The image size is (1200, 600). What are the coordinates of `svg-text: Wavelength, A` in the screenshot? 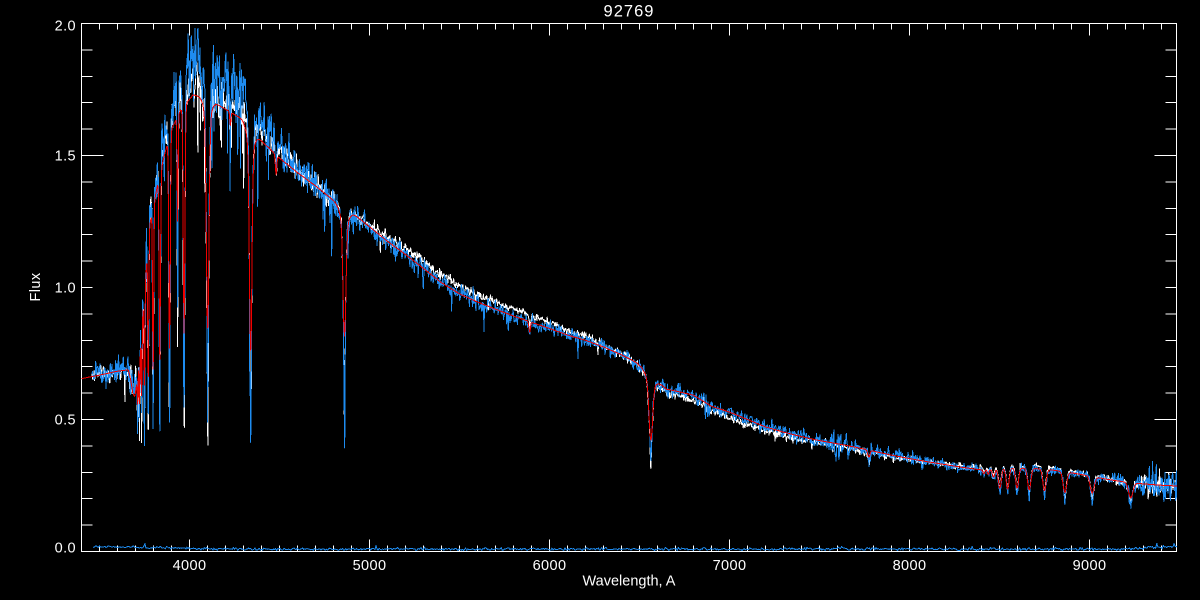 It's located at (629, 582).